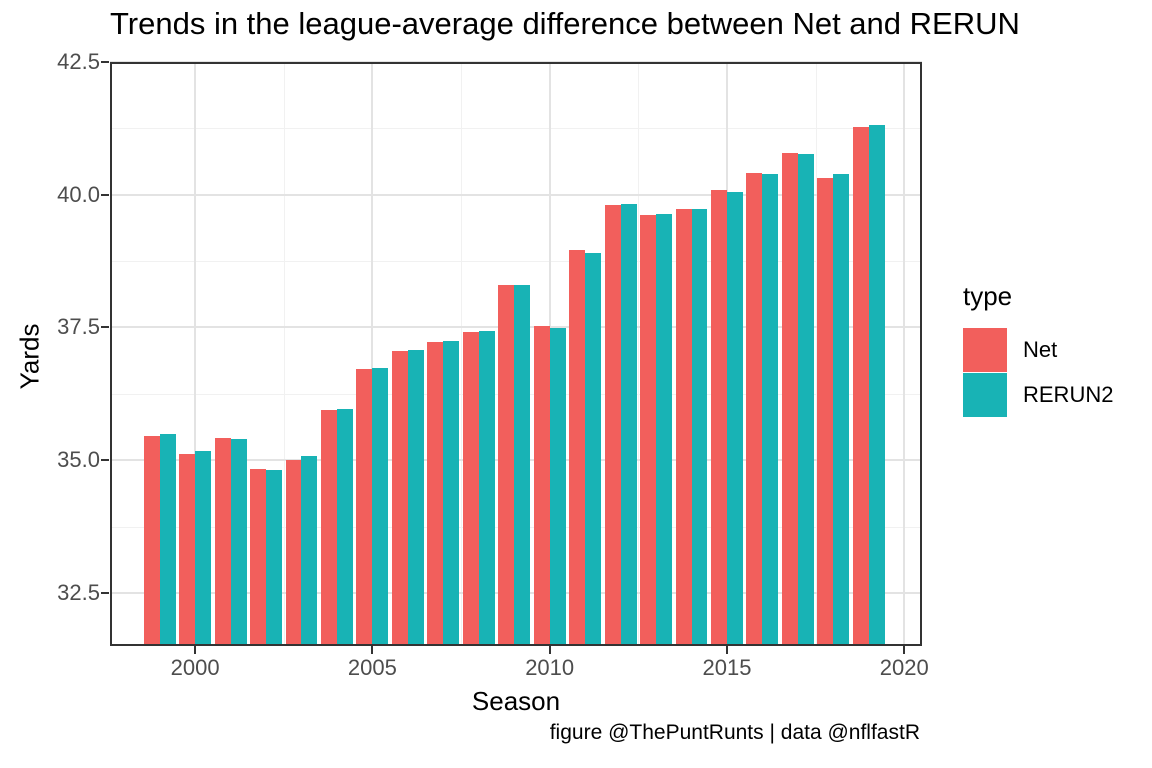  What do you see at coordinates (860, 386) in the screenshot?
I see `bar-net-2019` at bounding box center [860, 386].